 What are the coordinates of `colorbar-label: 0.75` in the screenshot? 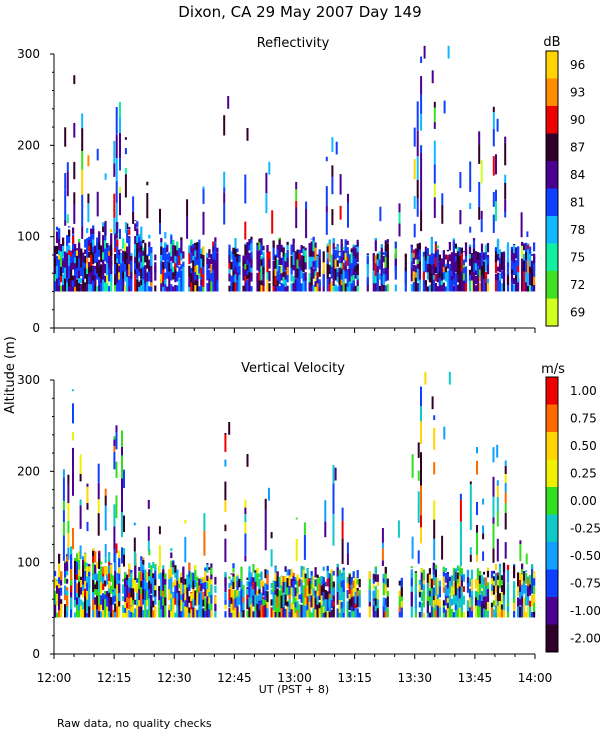 It's located at (583, 418).